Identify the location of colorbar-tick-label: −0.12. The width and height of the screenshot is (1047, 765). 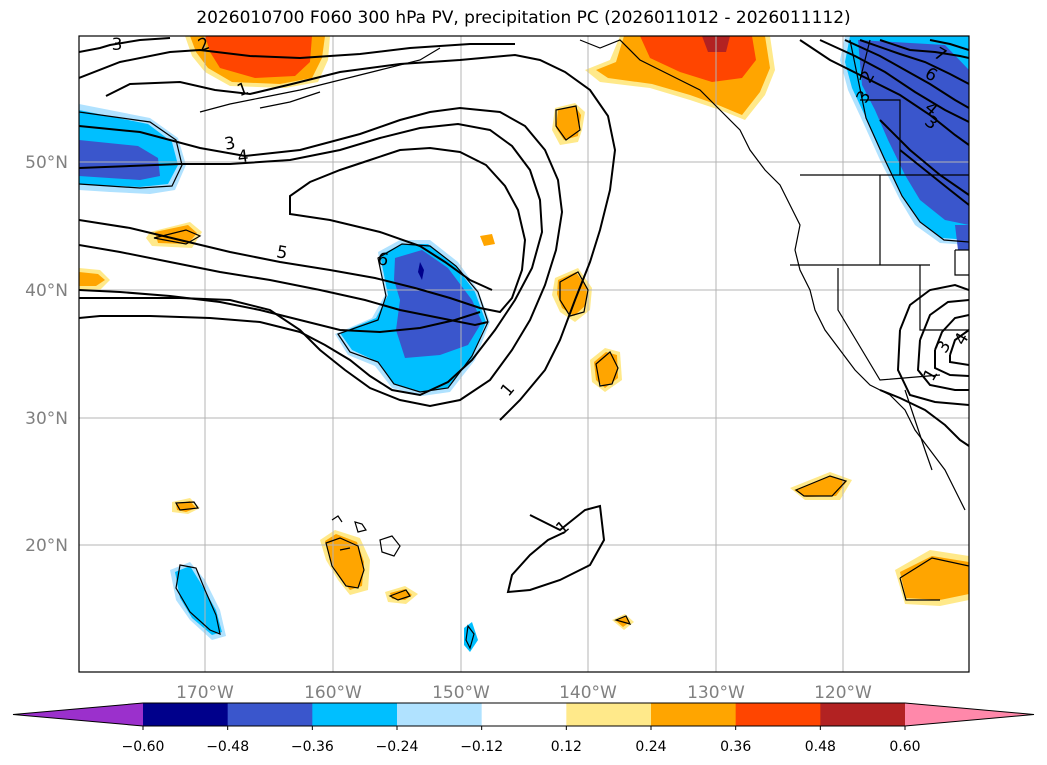
(481, 747).